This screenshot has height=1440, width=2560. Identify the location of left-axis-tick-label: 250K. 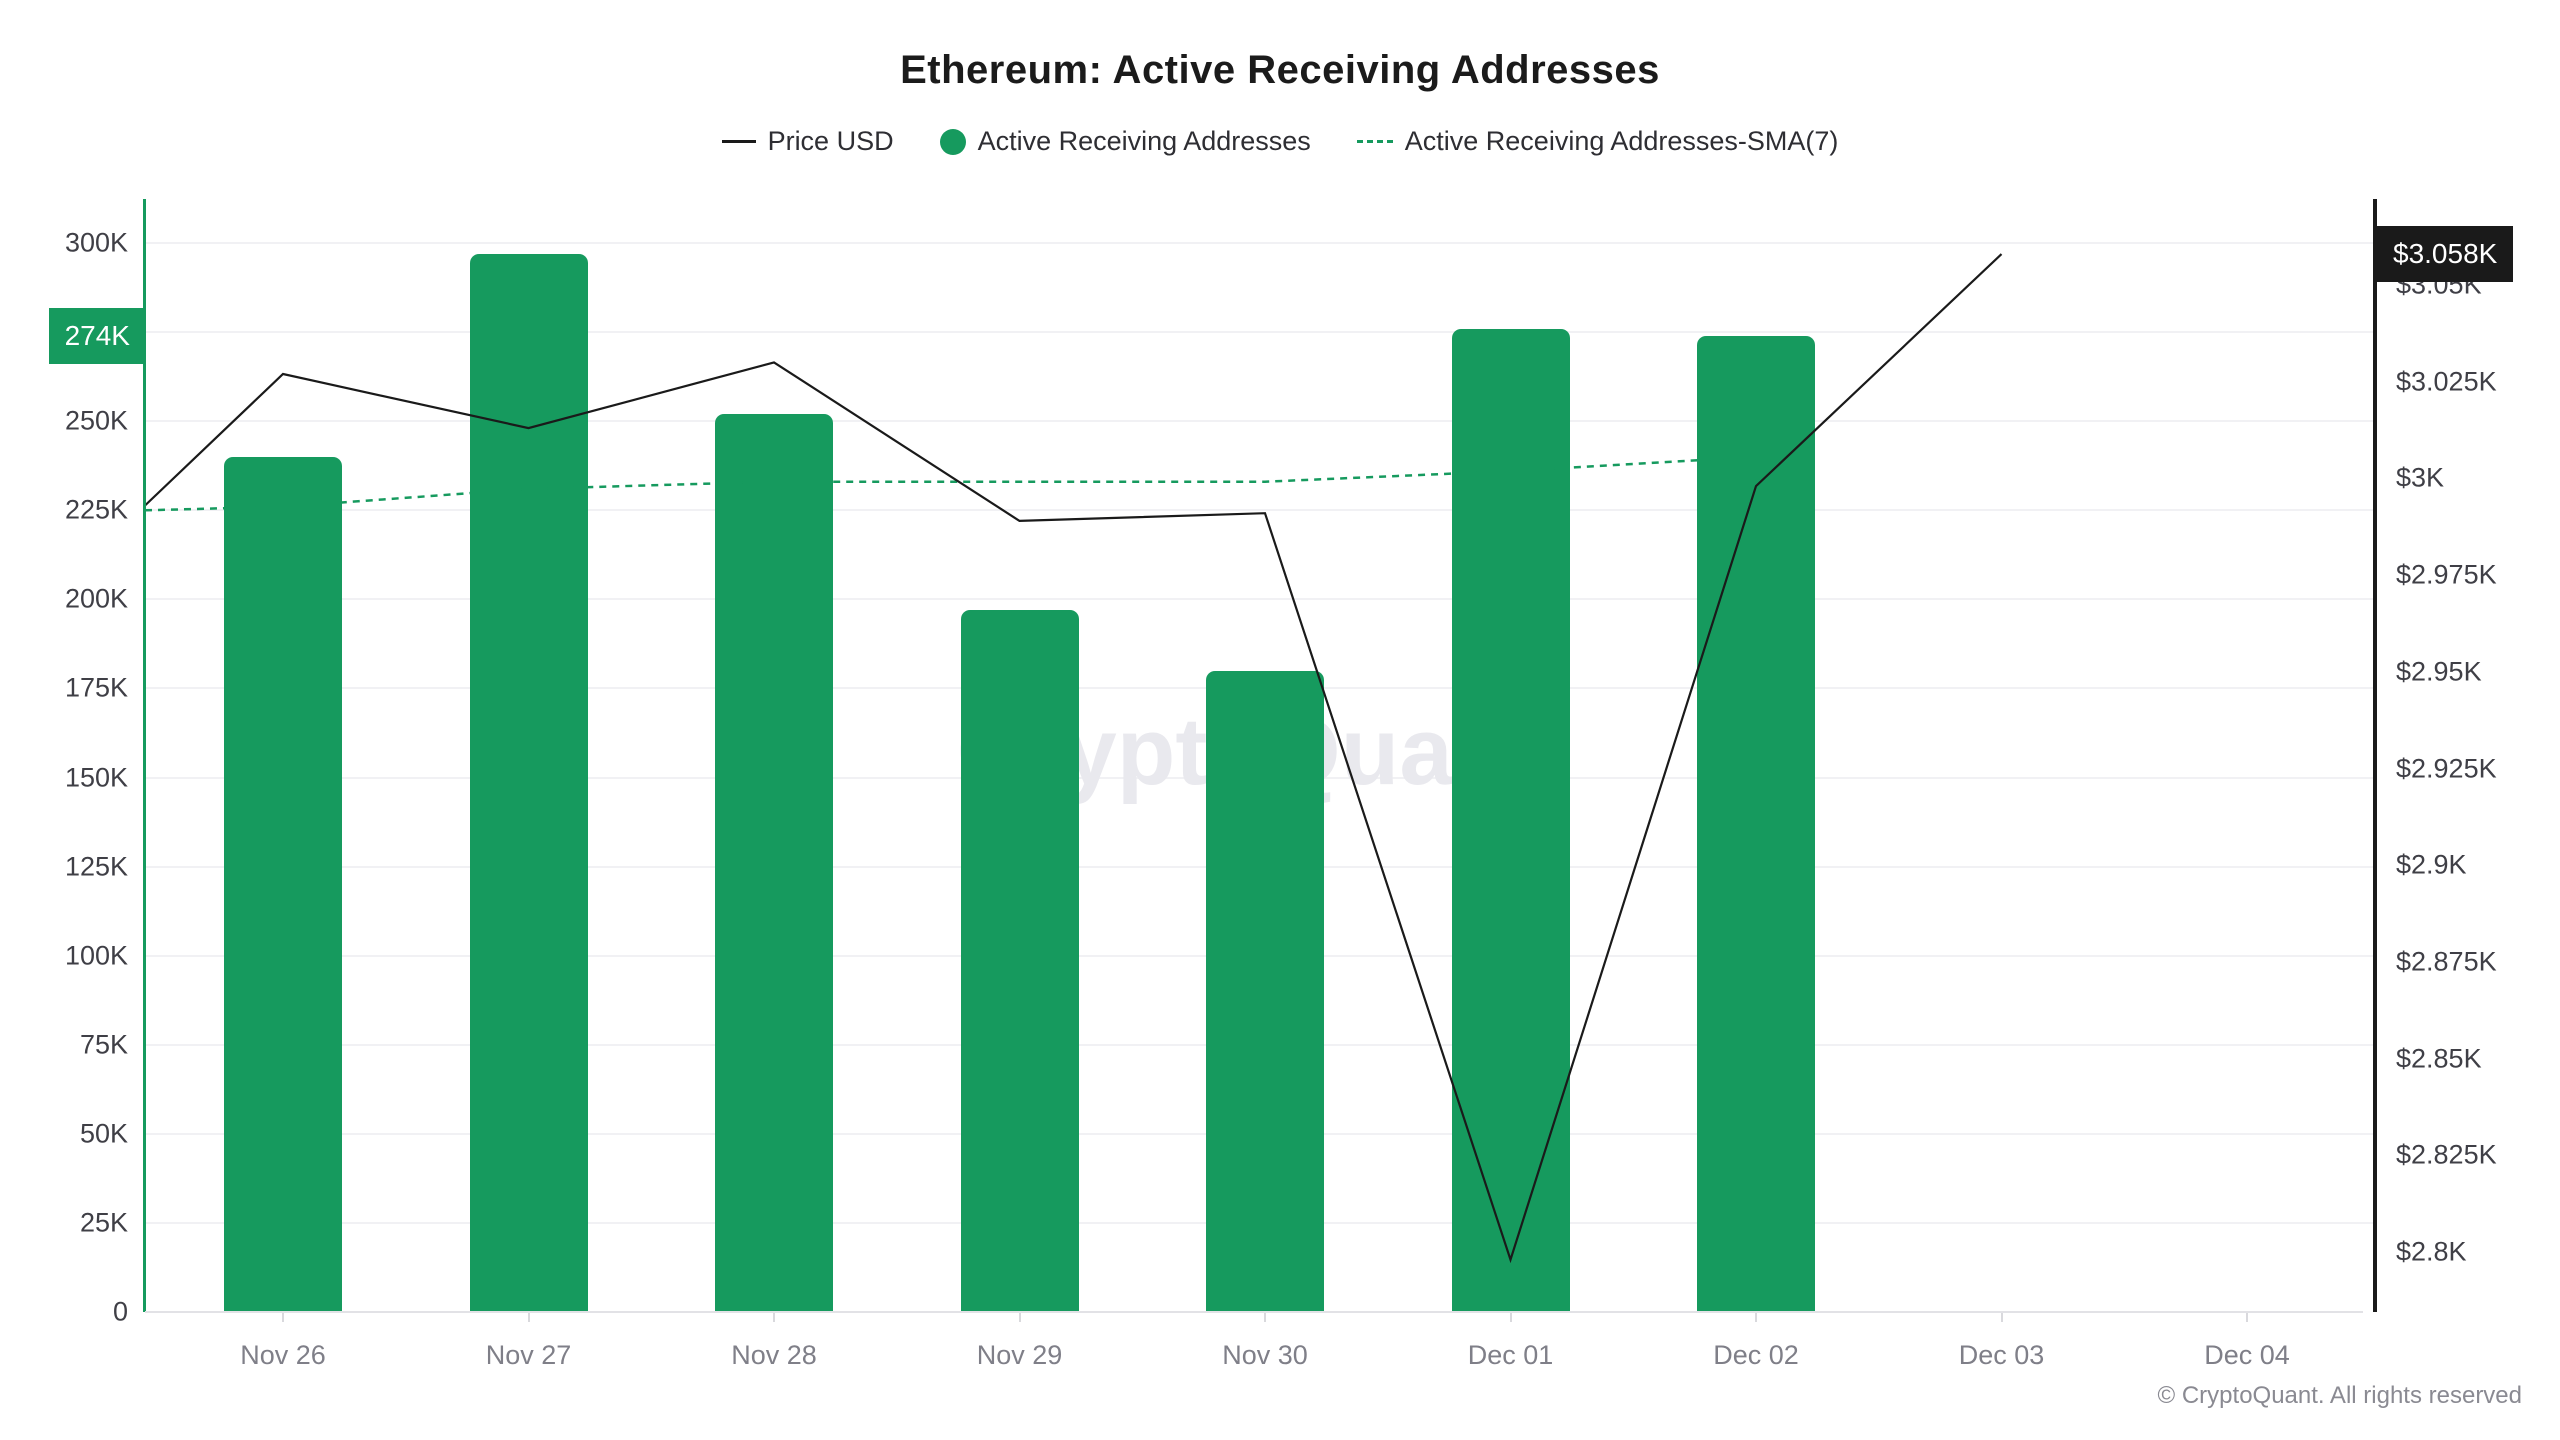
(96, 420).